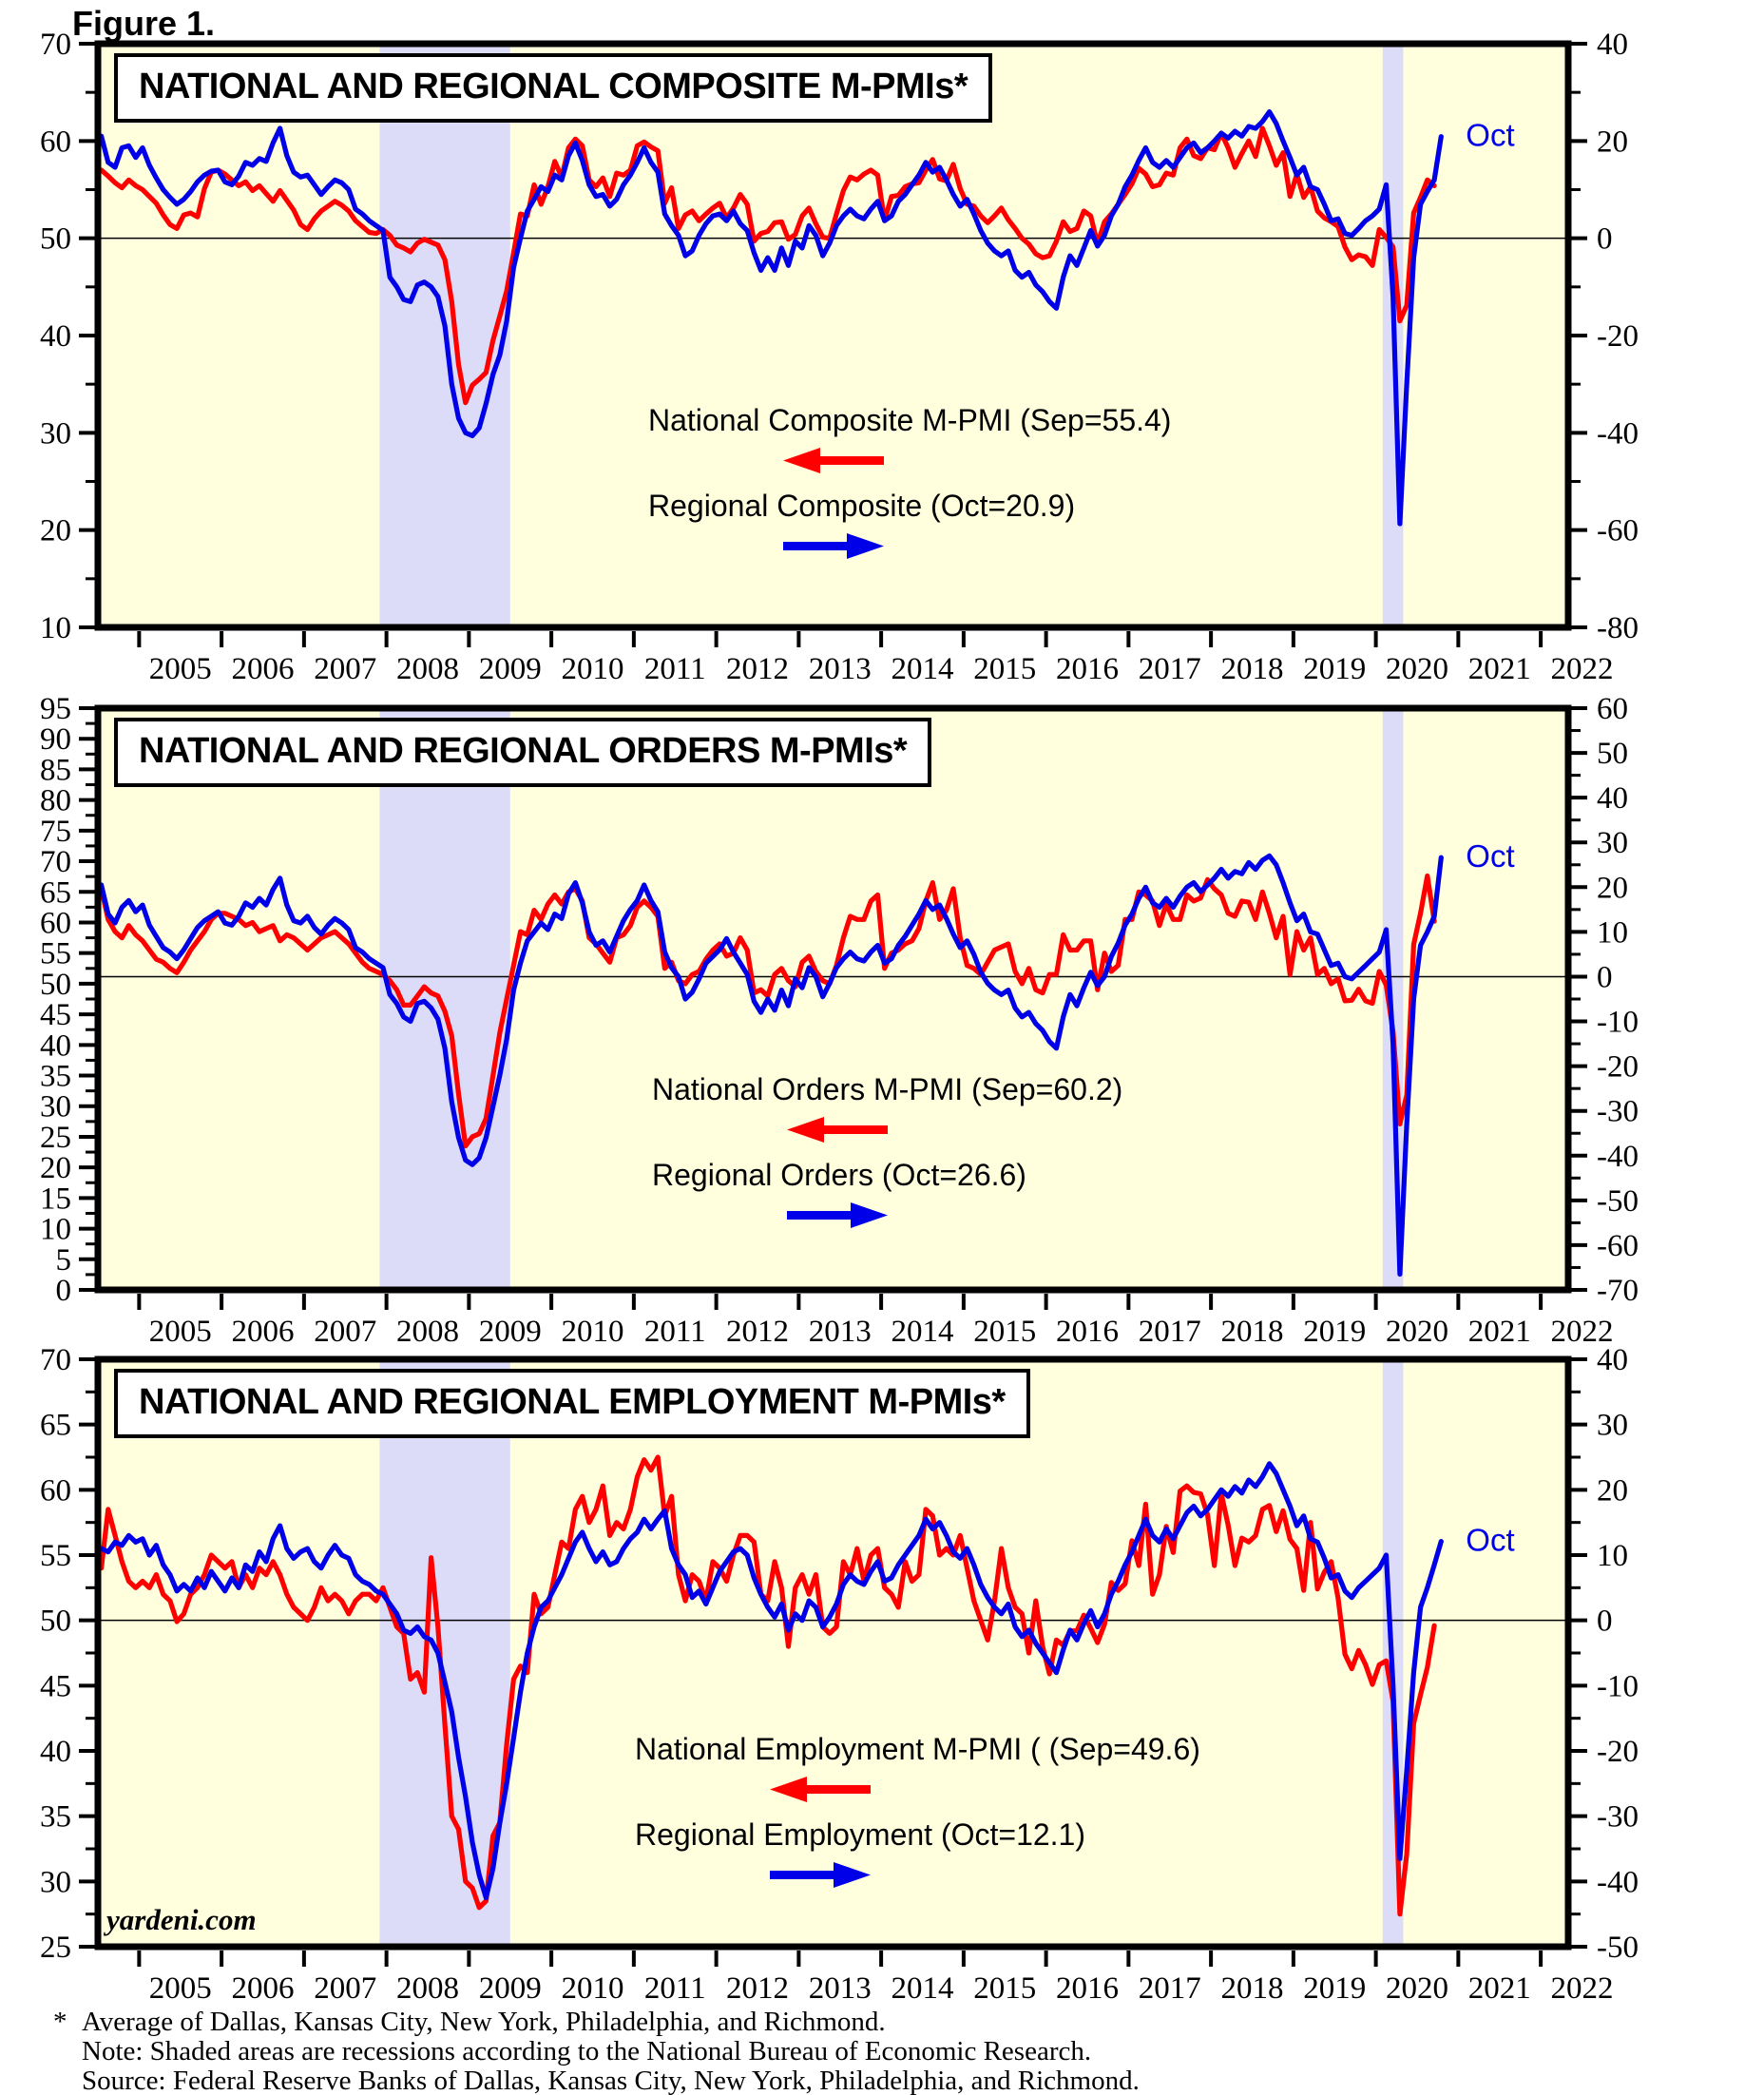 This screenshot has width=1764, height=2095. What do you see at coordinates (60, 2022) in the screenshot?
I see `footnote-asterisk: *` at bounding box center [60, 2022].